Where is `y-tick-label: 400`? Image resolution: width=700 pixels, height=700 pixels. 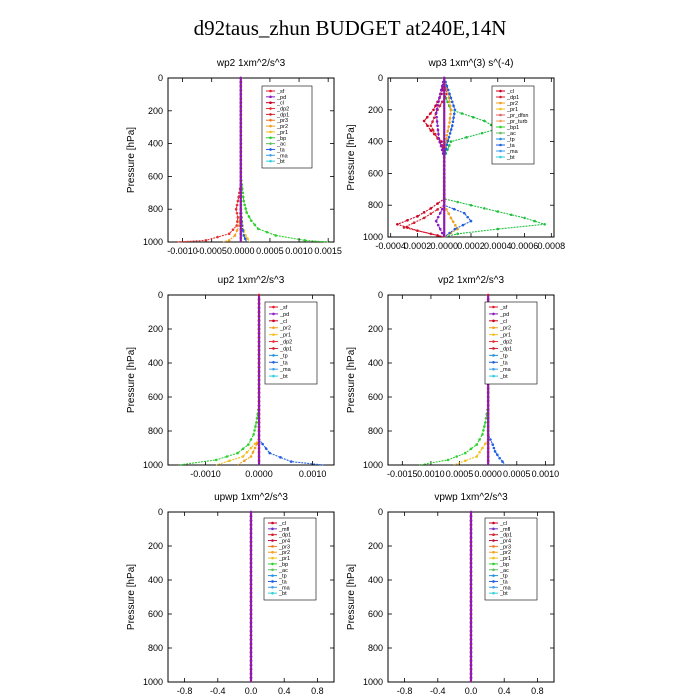
y-tick-label: 400 is located at coordinates (375, 580).